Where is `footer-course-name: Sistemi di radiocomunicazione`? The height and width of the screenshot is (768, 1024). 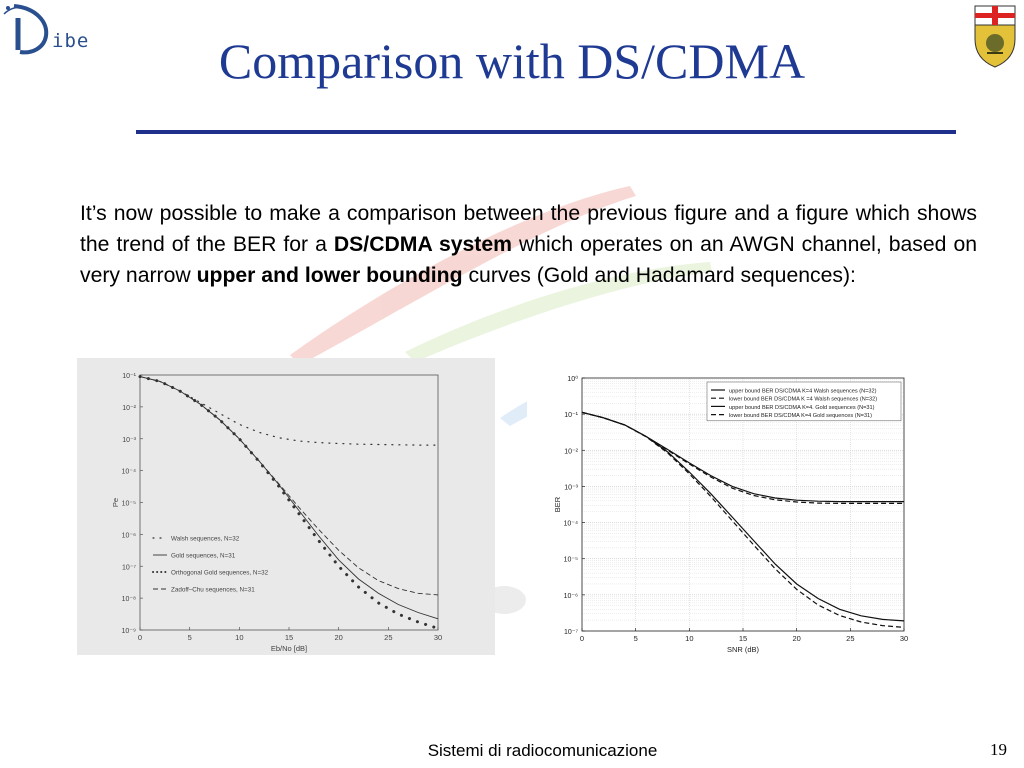 footer-course-name: Sistemi di radiocomunicazione is located at coordinates (542, 750).